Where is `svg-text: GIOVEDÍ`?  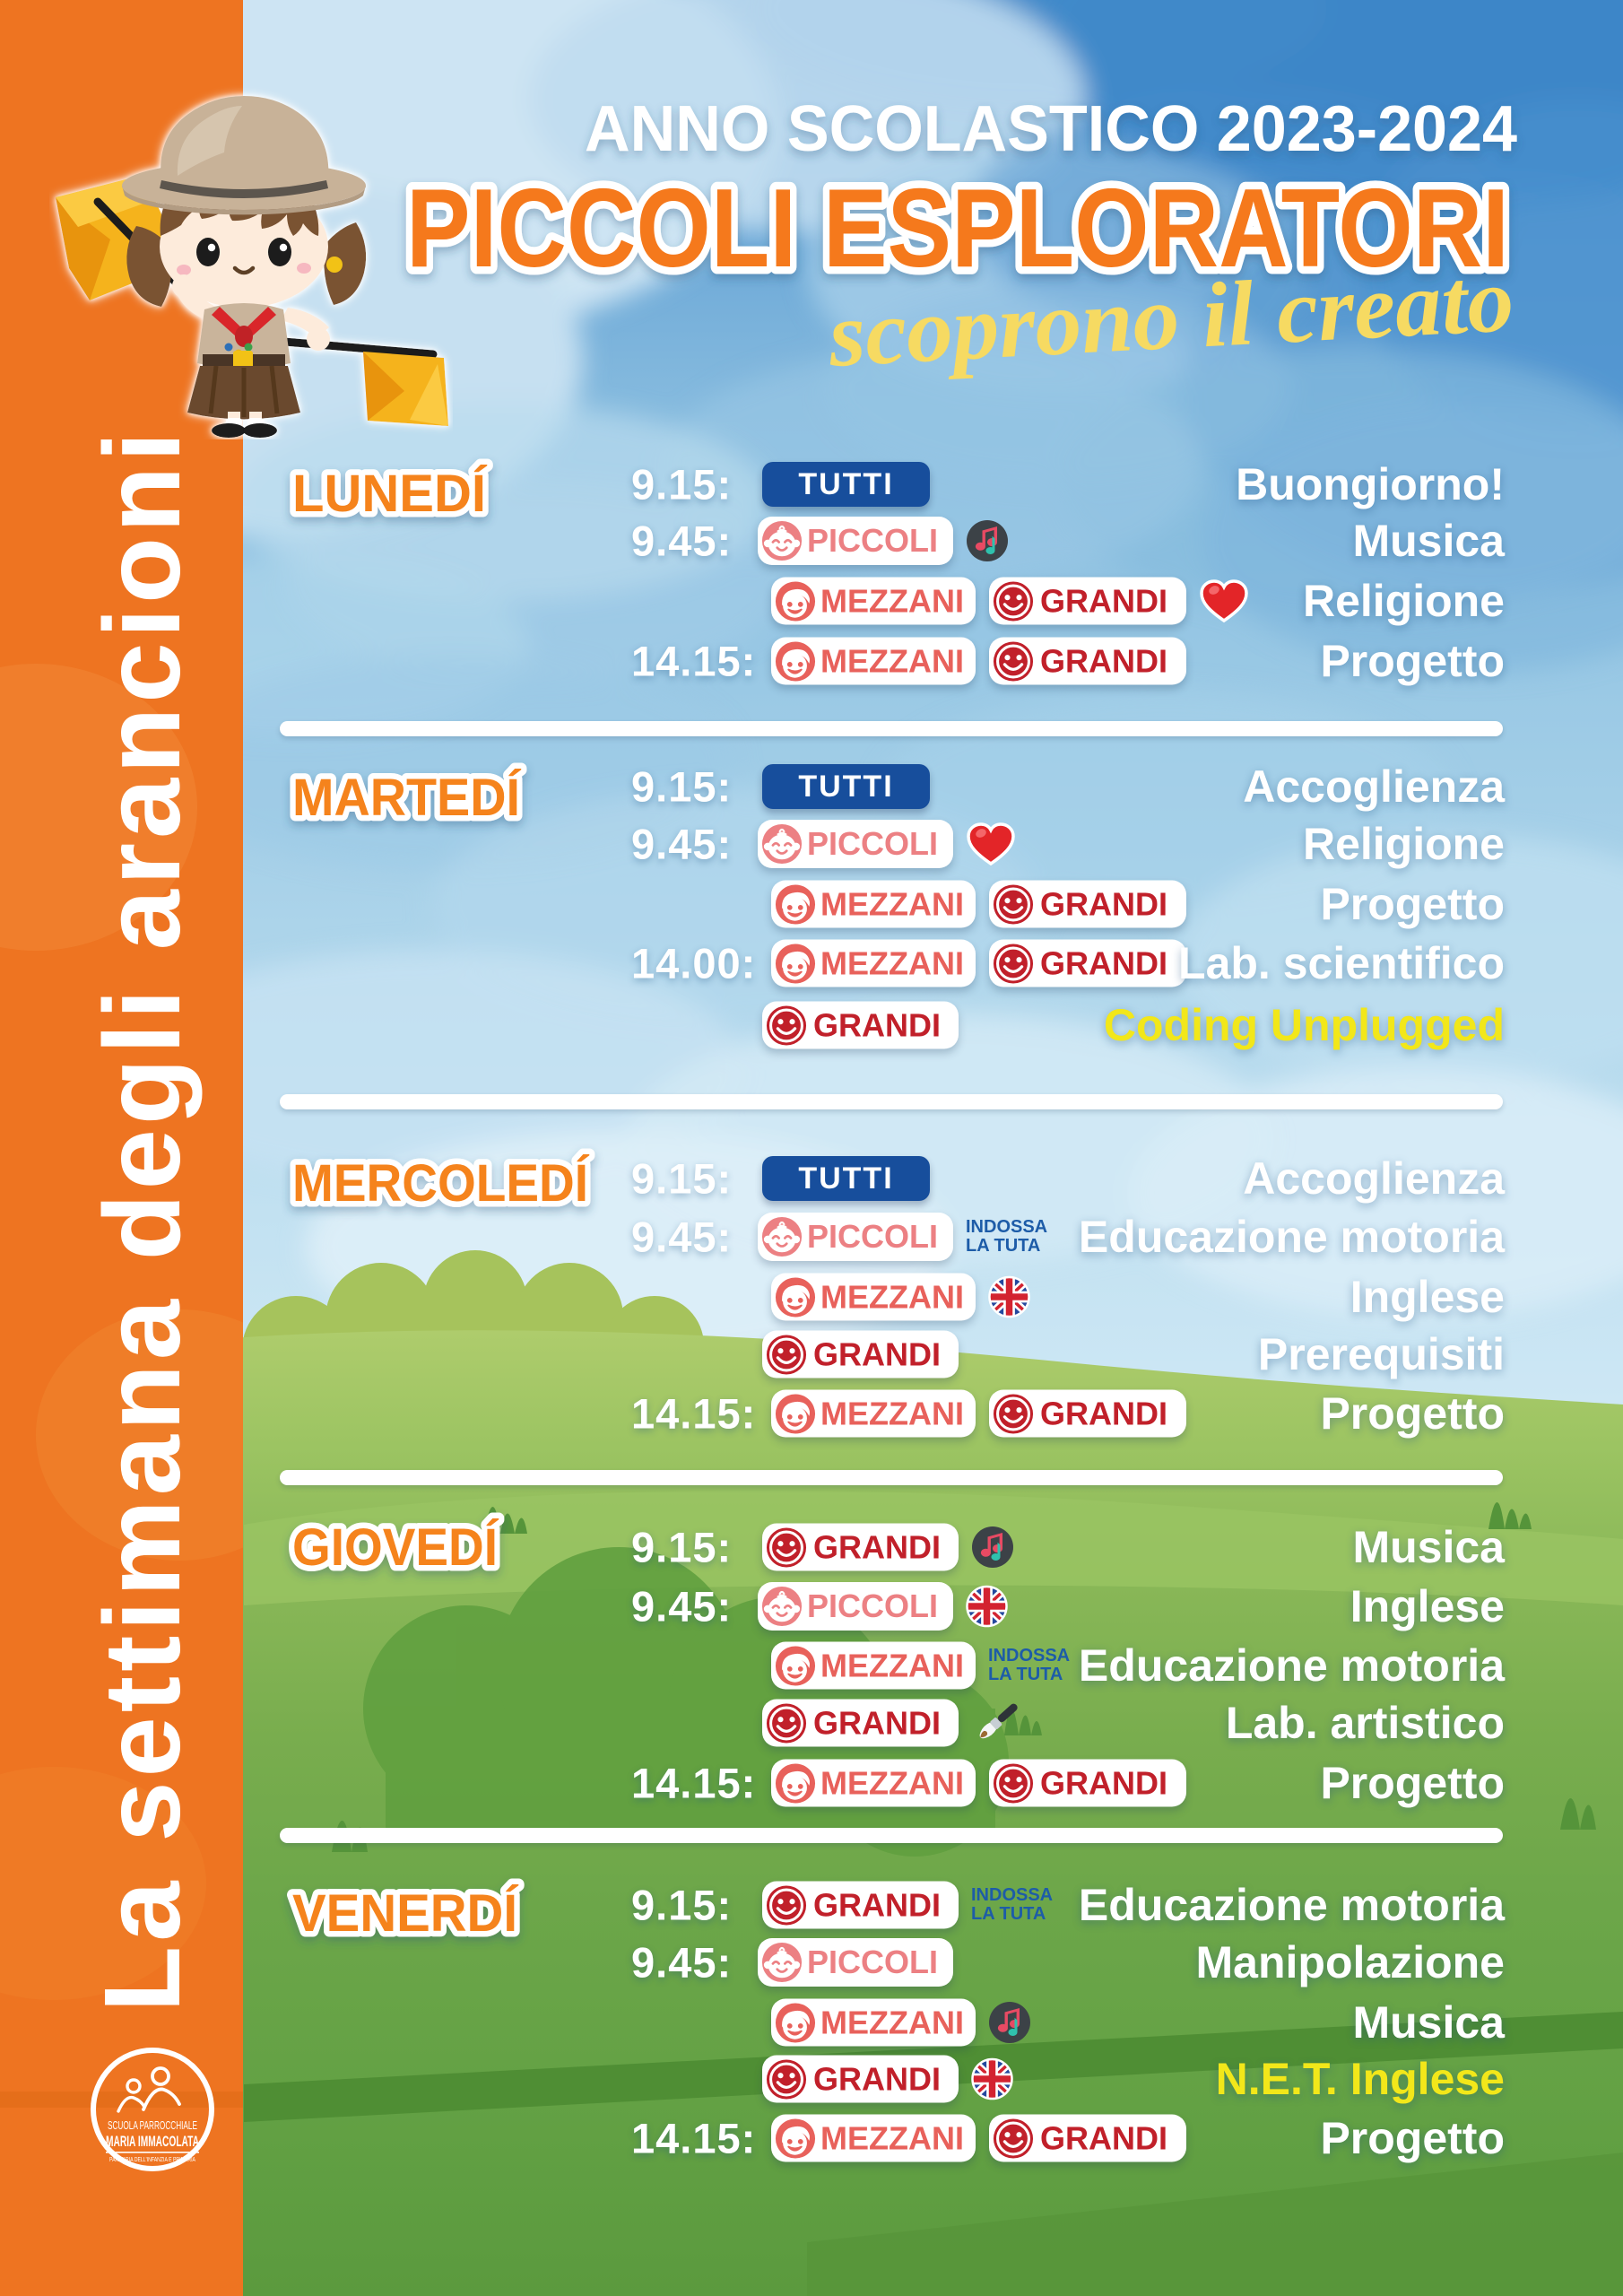
svg-text: GIOVEDÍ is located at coordinates (395, 1547).